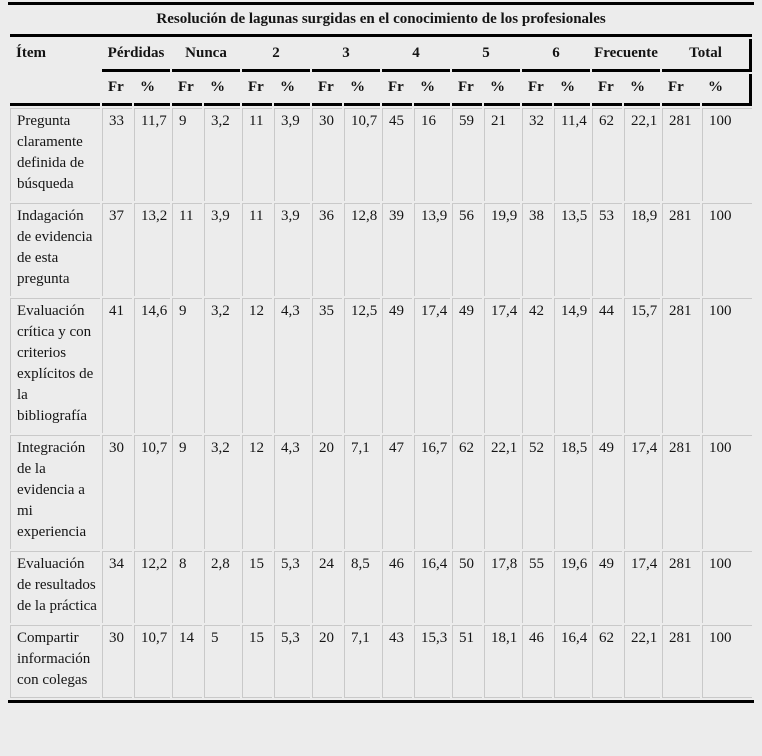 This screenshot has width=762, height=756. Describe the element at coordinates (327, 661) in the screenshot. I see `table-cell: 20` at that location.